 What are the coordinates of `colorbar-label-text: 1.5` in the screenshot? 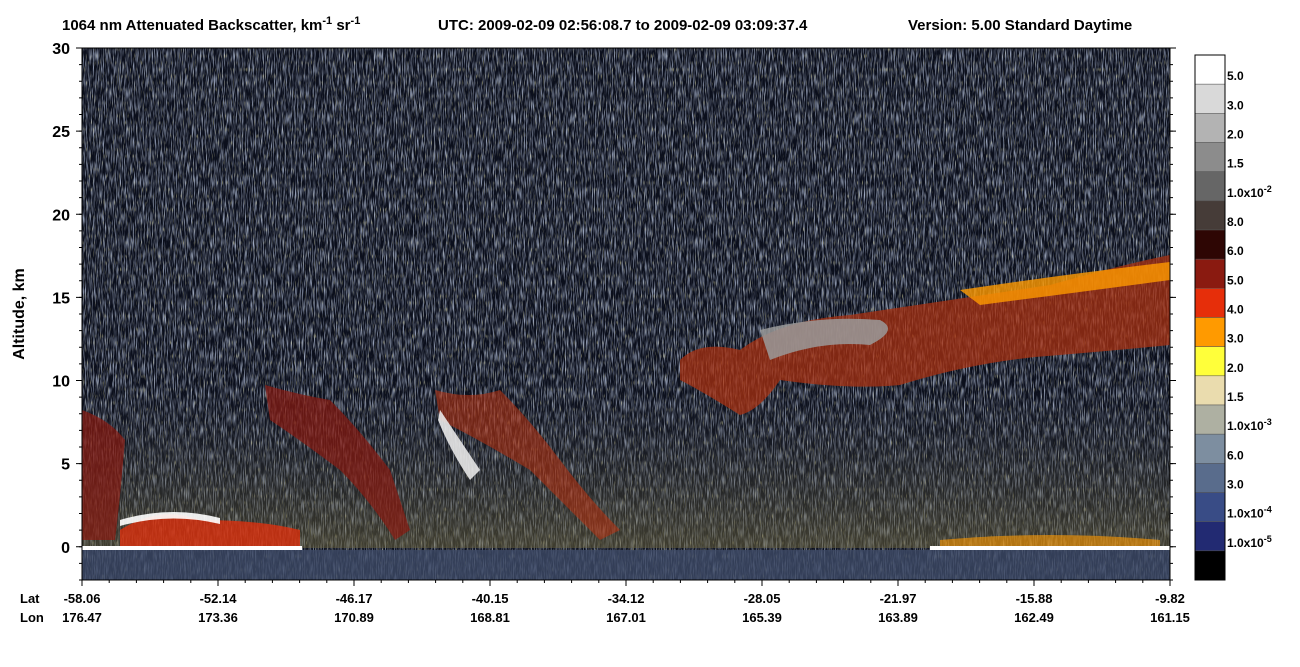 It's located at (1235, 164).